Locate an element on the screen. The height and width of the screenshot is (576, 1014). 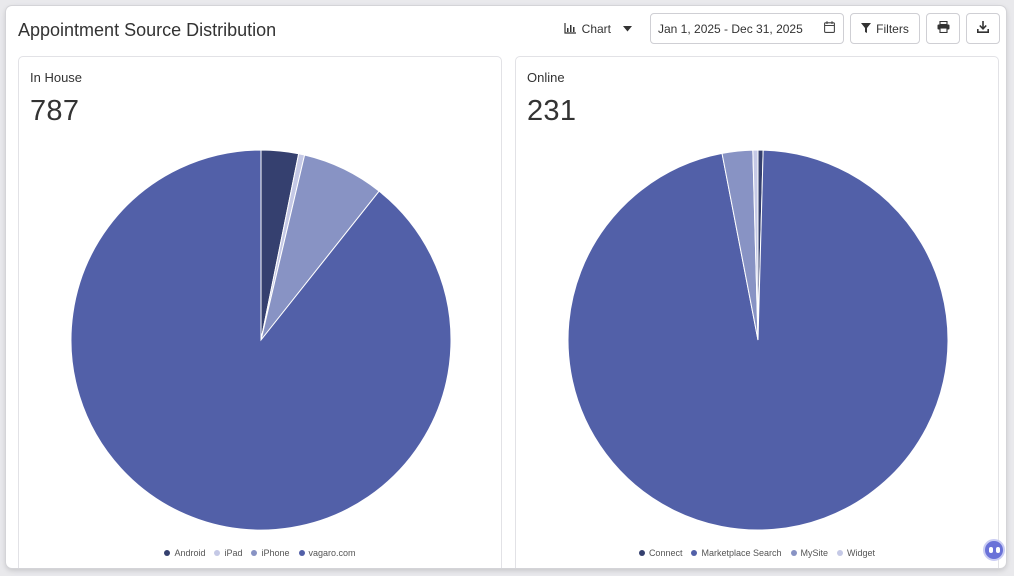
online-legend: Connect Marketplace Search MySite Widget is located at coordinates (757, 553).